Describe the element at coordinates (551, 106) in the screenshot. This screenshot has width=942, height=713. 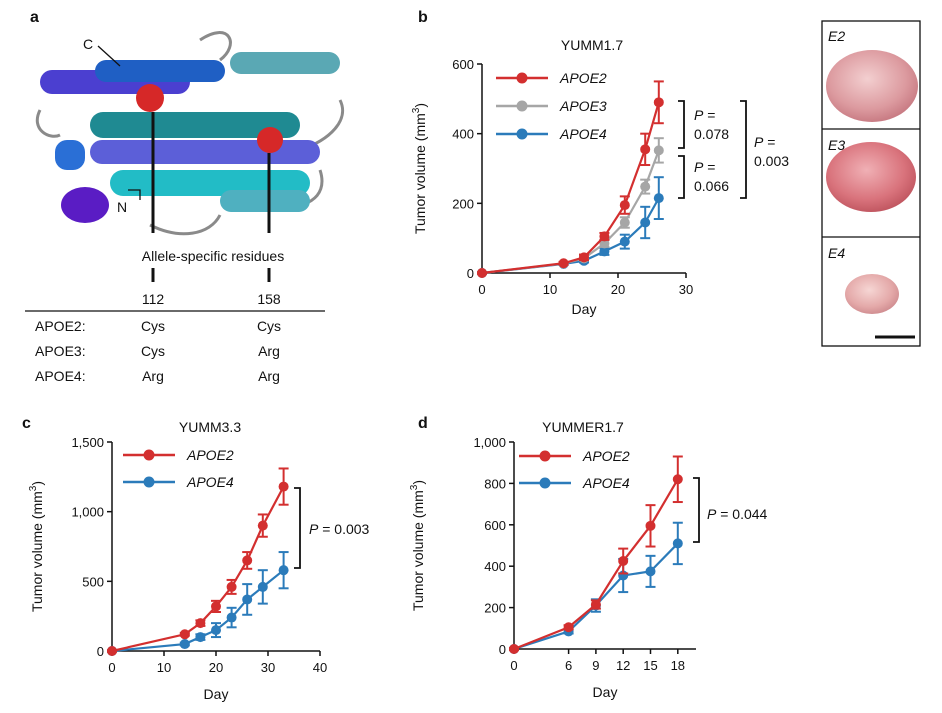
I see `legend-item-apoe3: APOE3` at that location.